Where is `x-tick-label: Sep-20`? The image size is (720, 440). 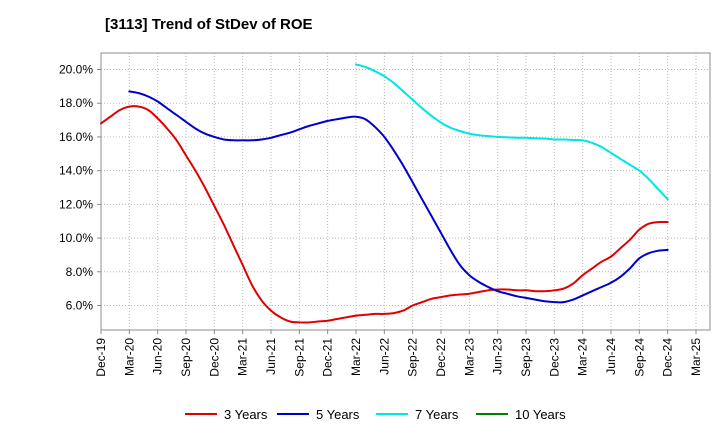 x-tick-label: Sep-20 is located at coordinates (186, 357).